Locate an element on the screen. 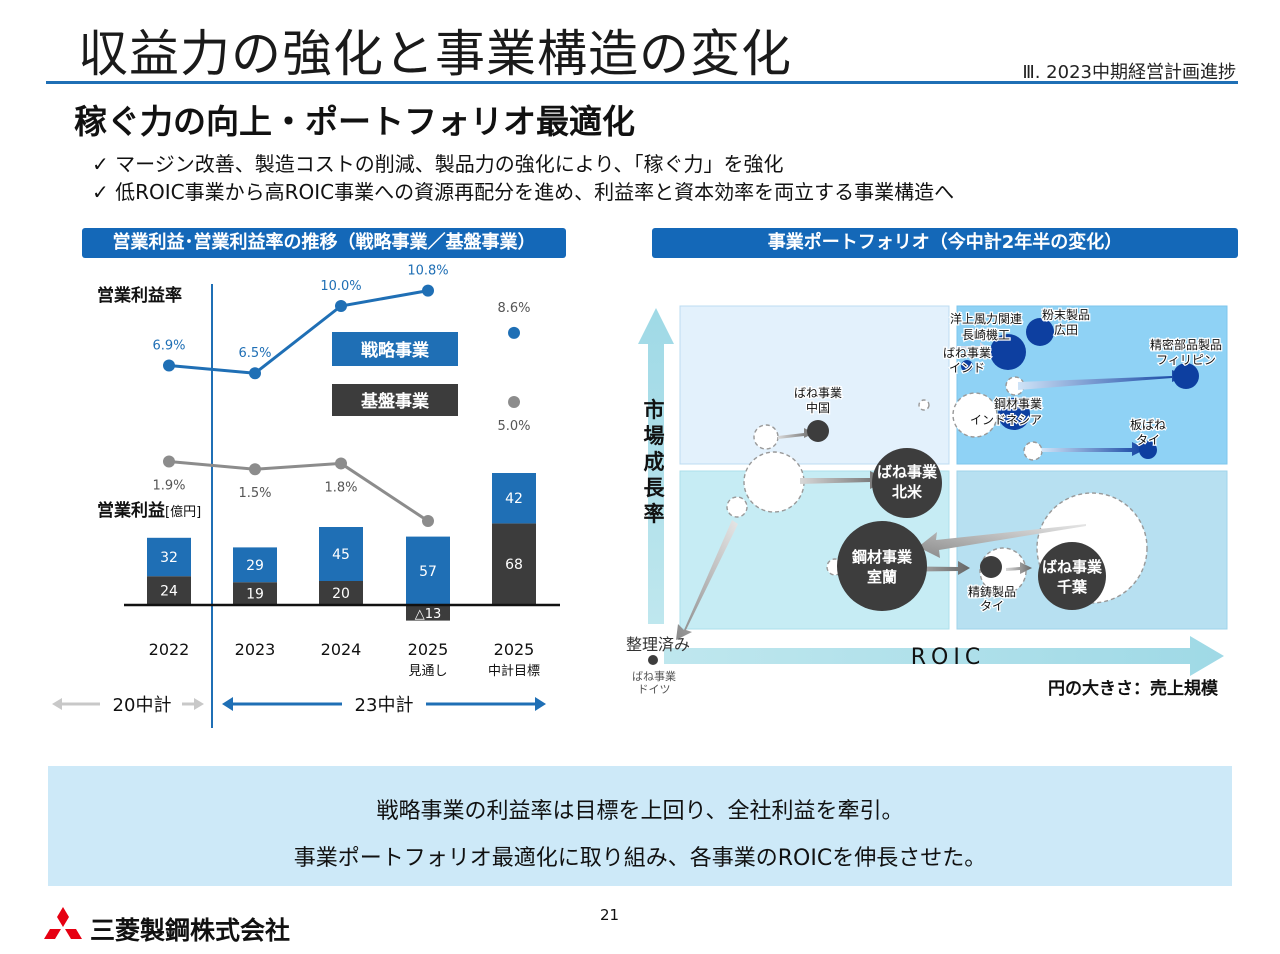 The image size is (1280, 954). strategic-profit-value: 29 is located at coordinates (255, 566).